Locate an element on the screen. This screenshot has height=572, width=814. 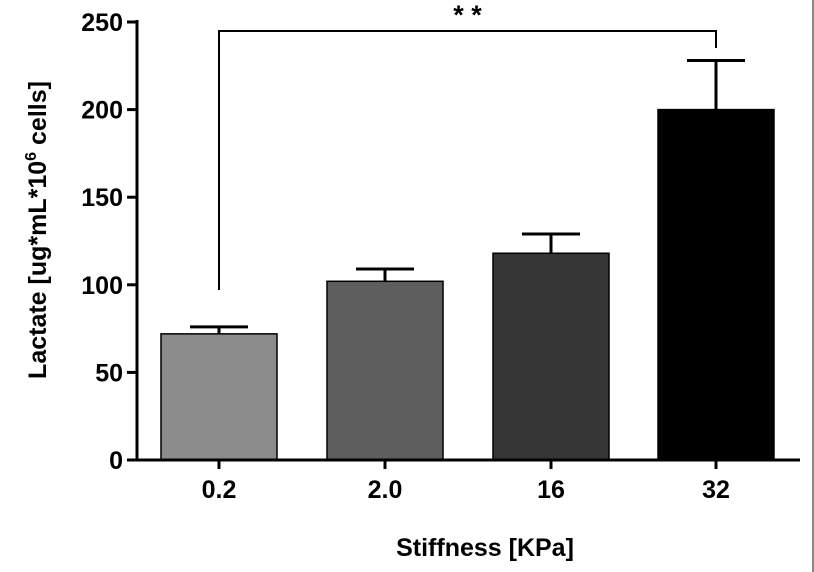
x-tick-label-2.0: 2.0 is located at coordinates (385, 490).